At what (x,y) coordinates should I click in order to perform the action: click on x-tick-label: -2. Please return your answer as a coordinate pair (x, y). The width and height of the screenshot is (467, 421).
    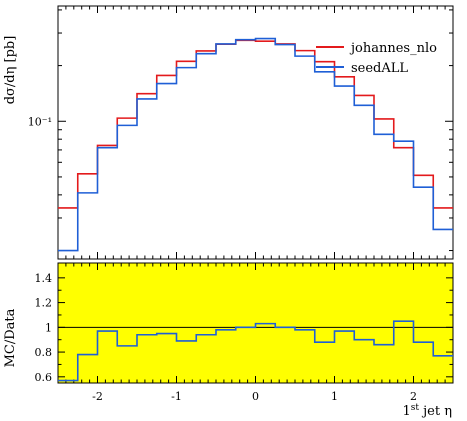
    Looking at the image, I should click on (97, 396).